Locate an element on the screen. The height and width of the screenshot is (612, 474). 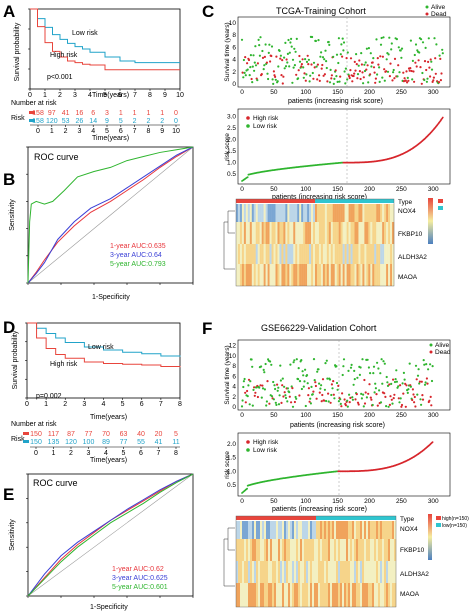
panel-f-alive-key is located at coordinates (431, 345).